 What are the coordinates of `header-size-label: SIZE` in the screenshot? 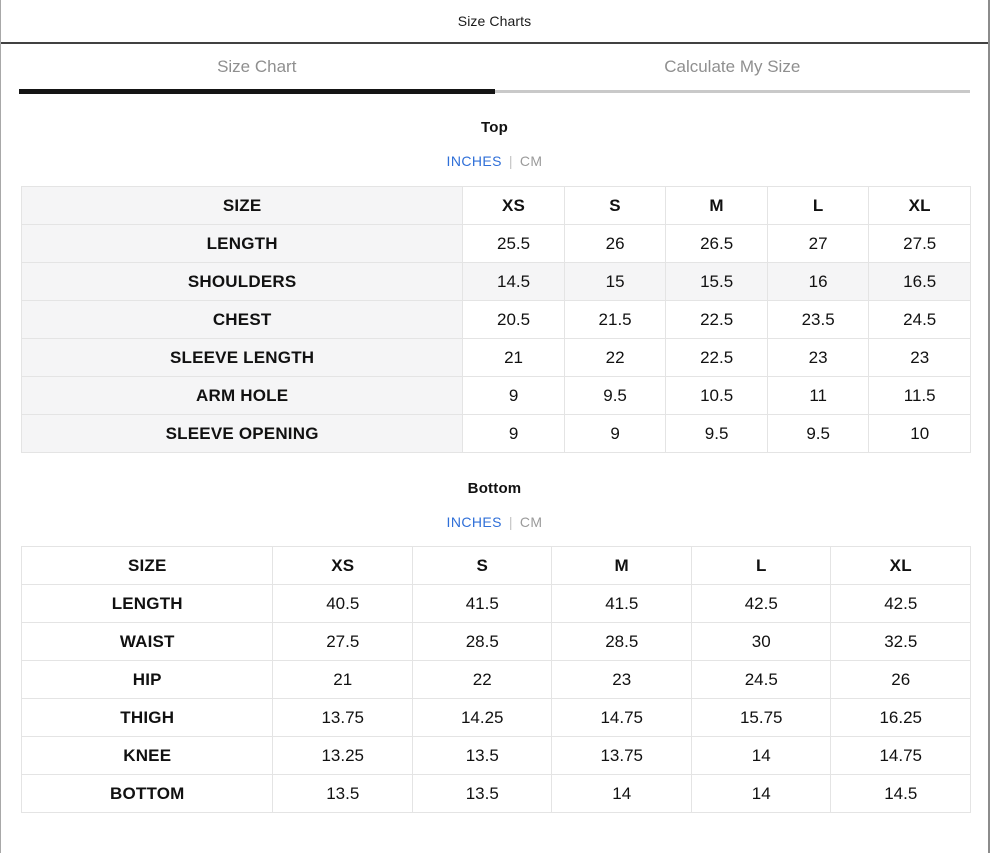 It's located at (242, 205).